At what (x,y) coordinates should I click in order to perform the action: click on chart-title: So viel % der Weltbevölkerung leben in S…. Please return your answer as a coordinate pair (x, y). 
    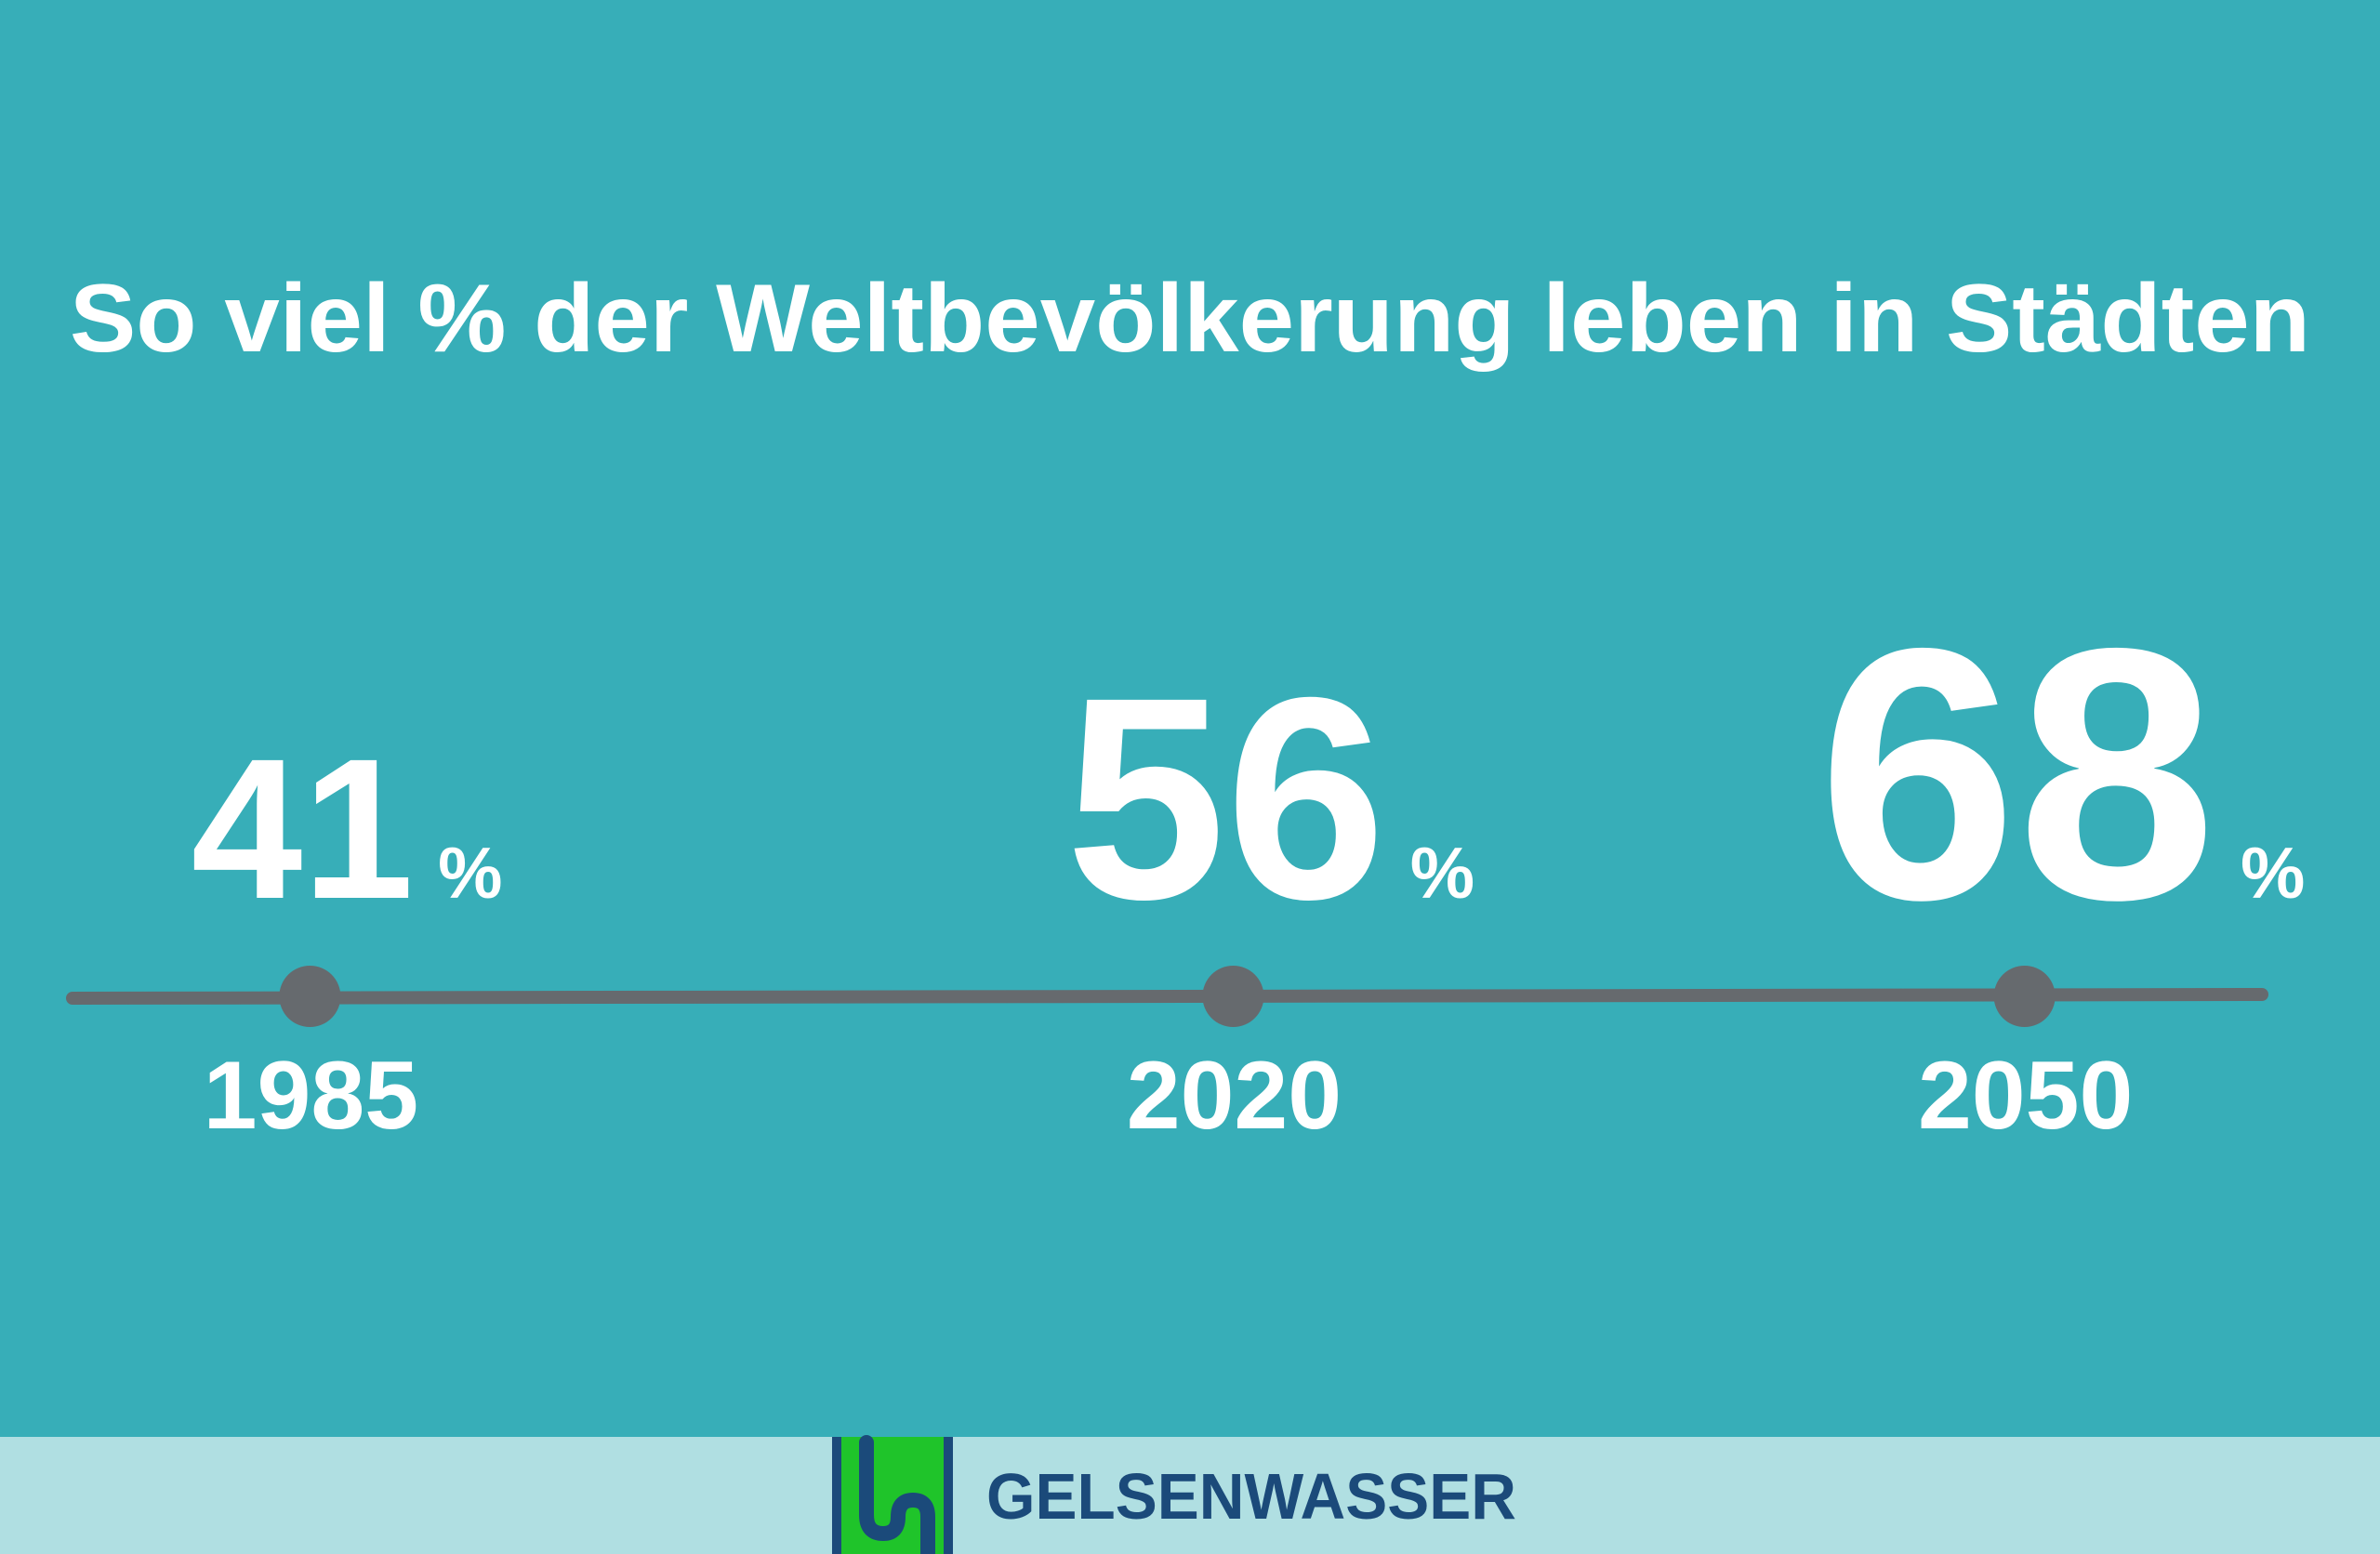
    Looking at the image, I should click on (1190, 319).